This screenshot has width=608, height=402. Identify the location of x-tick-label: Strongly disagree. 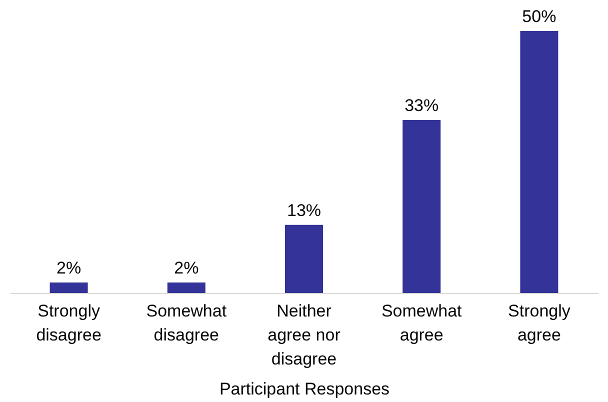
(69, 323).